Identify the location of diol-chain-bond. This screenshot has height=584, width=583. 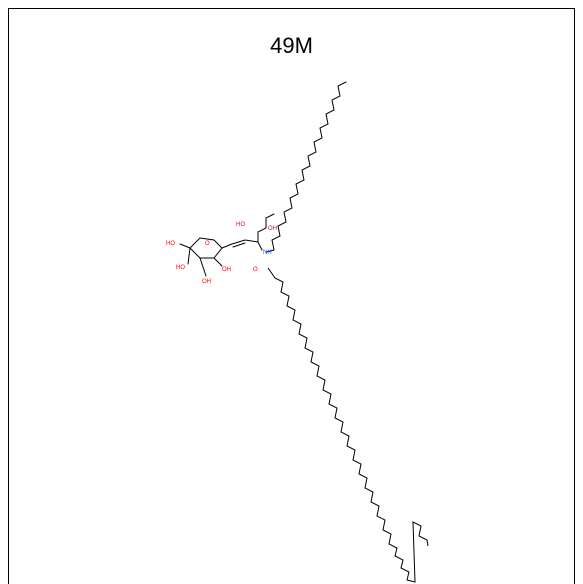
(266, 228).